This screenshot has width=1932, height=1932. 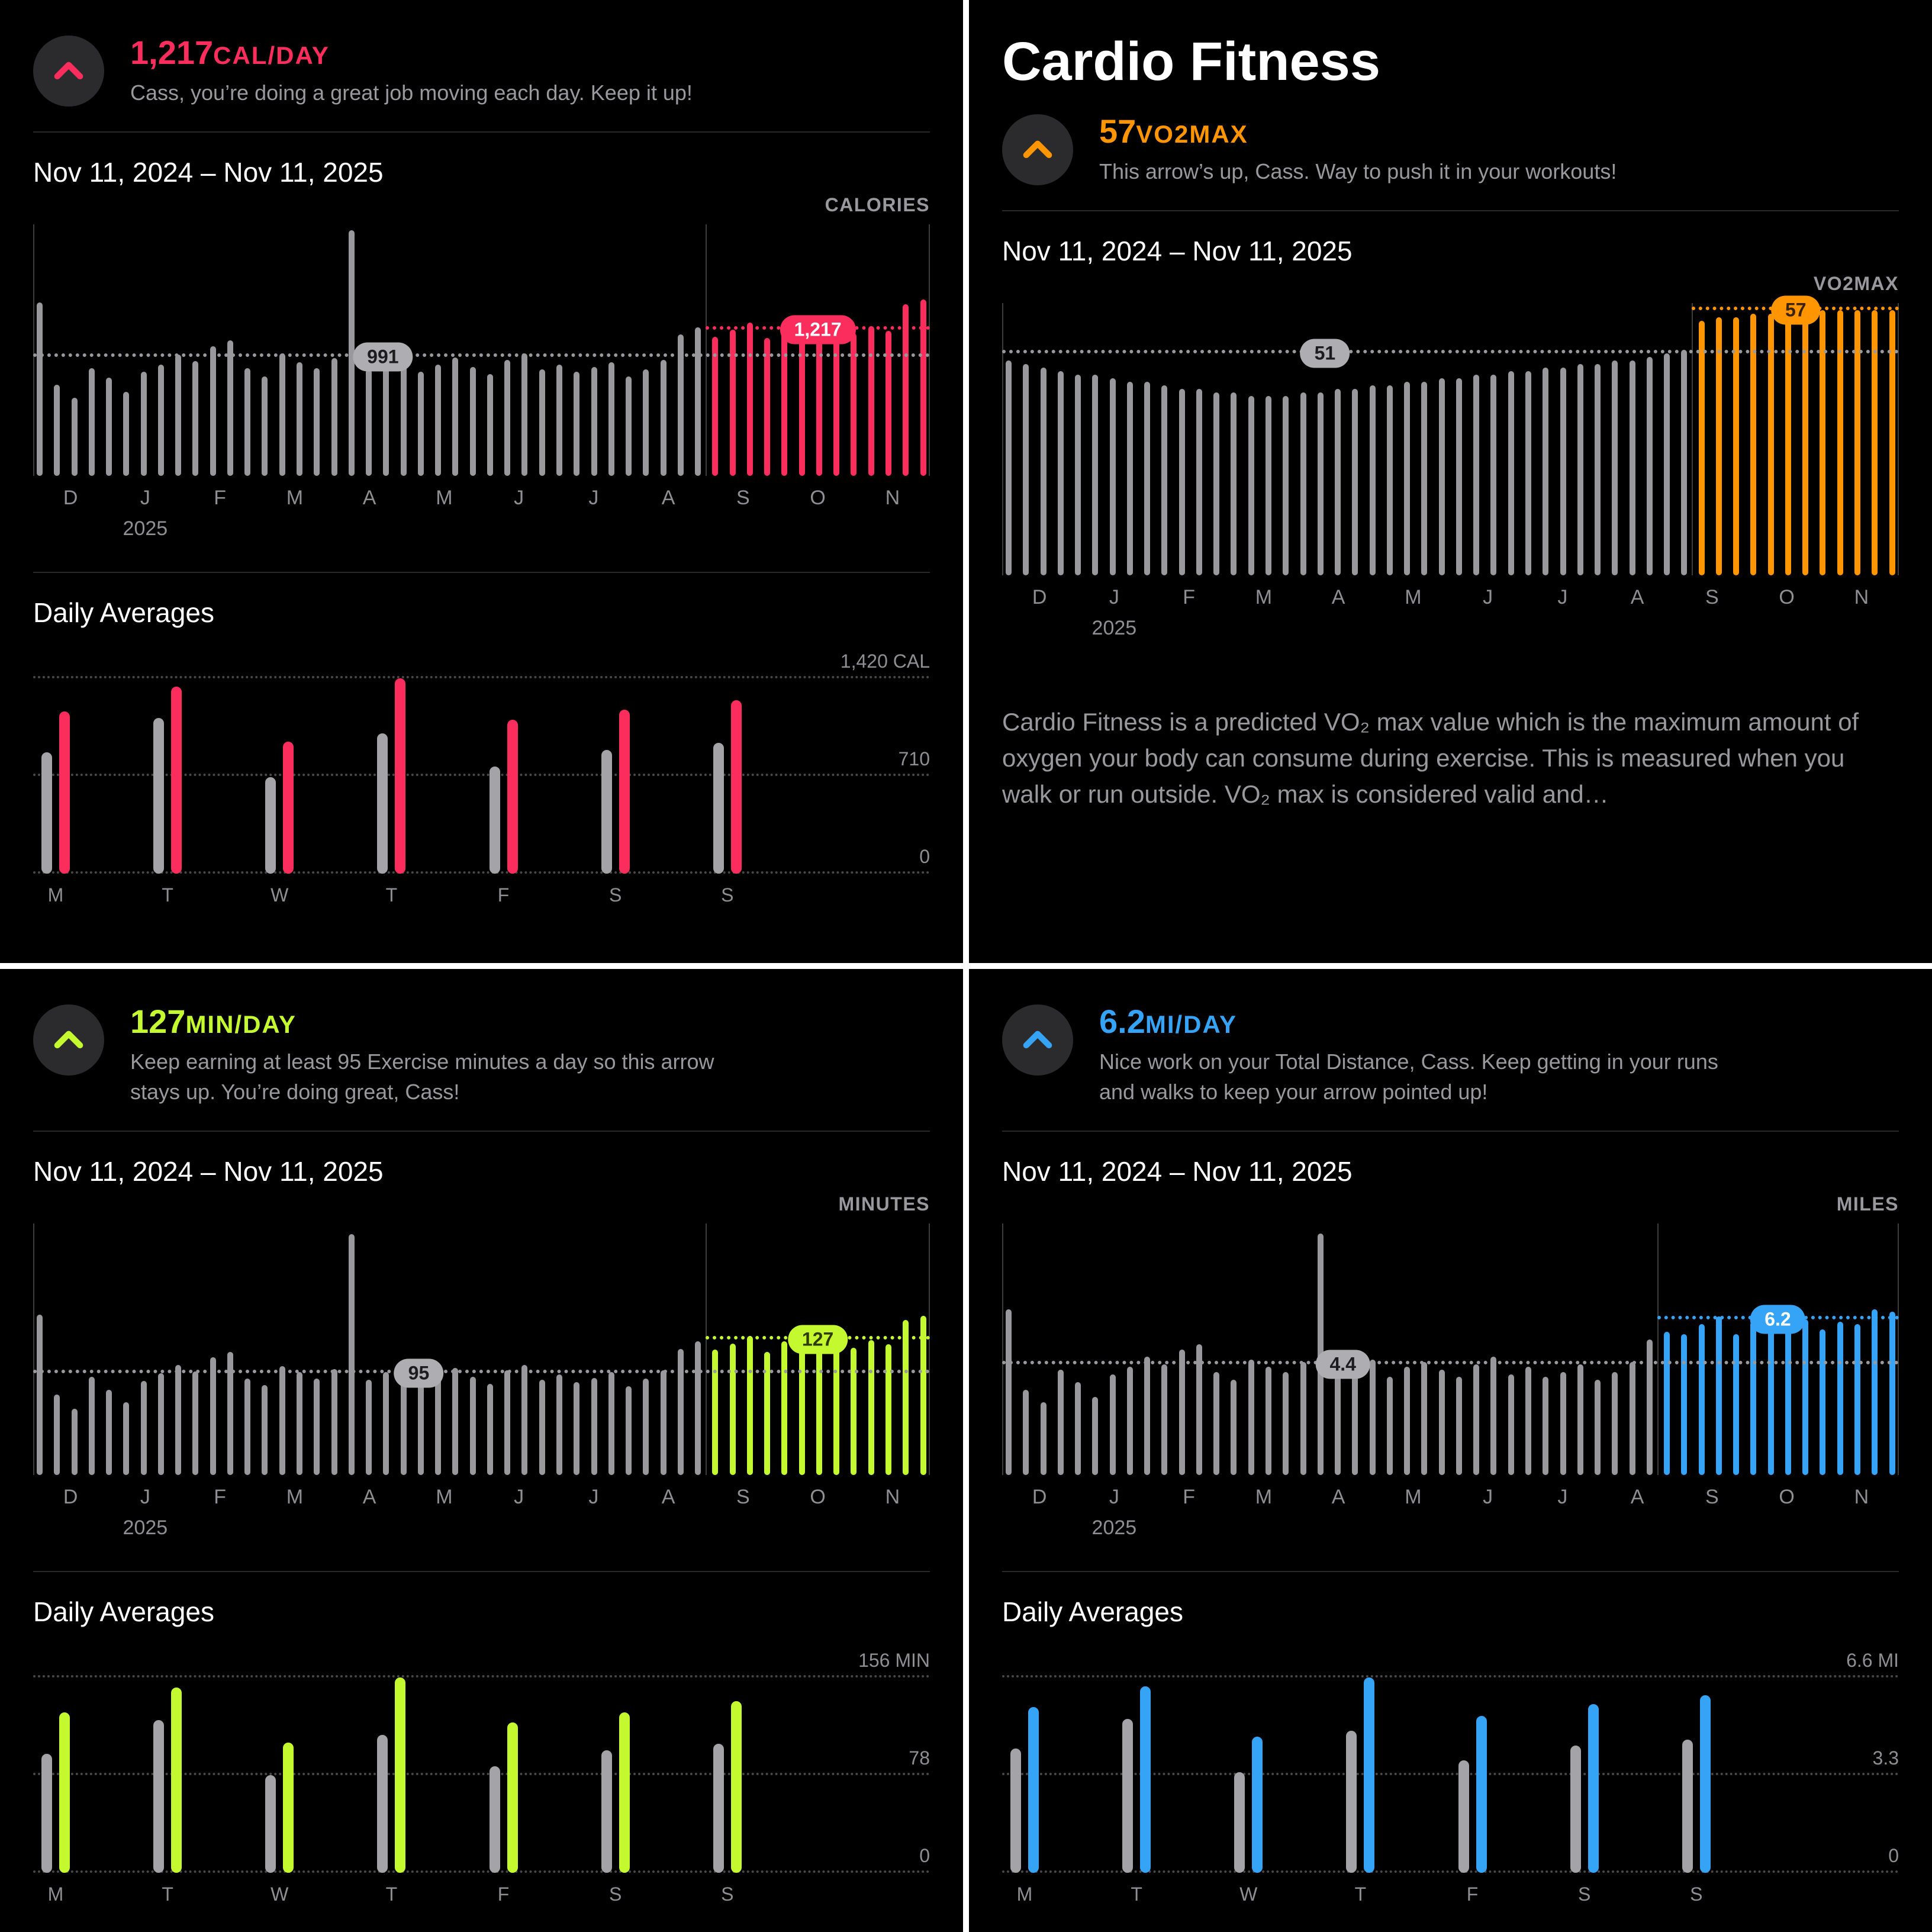 What do you see at coordinates (419, 1373) in the screenshot?
I see `average-badge: 95` at bounding box center [419, 1373].